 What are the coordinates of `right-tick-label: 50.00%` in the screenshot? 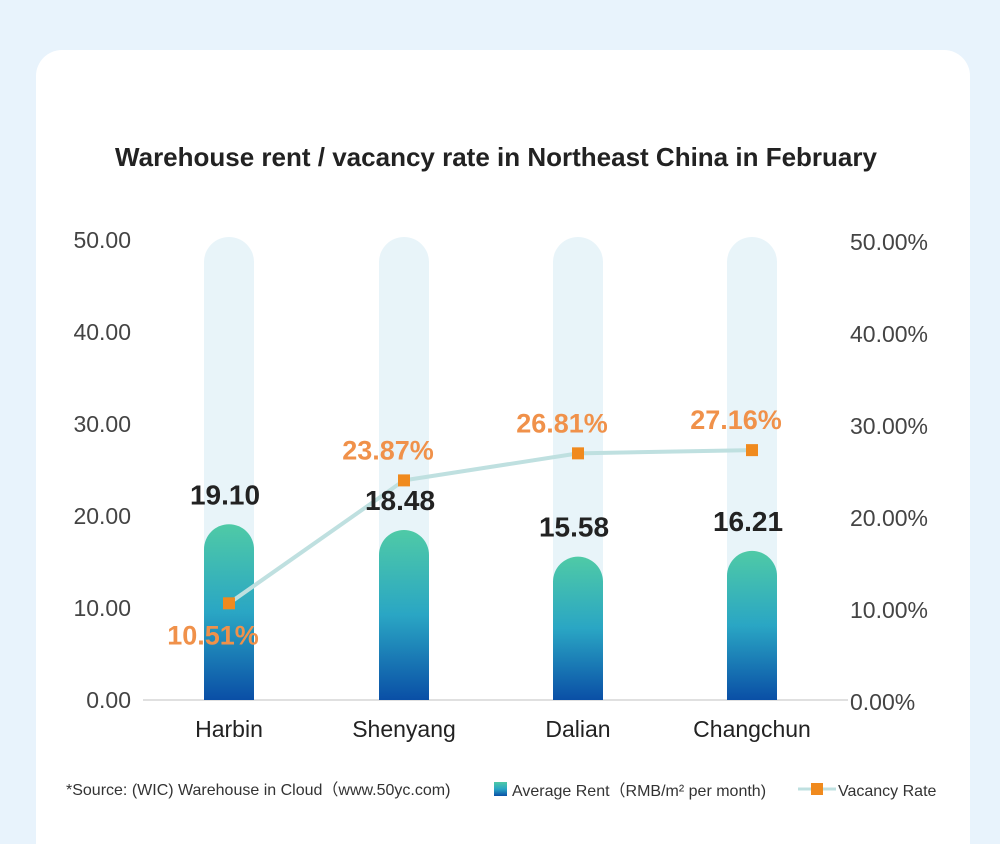 It's located at (889, 242).